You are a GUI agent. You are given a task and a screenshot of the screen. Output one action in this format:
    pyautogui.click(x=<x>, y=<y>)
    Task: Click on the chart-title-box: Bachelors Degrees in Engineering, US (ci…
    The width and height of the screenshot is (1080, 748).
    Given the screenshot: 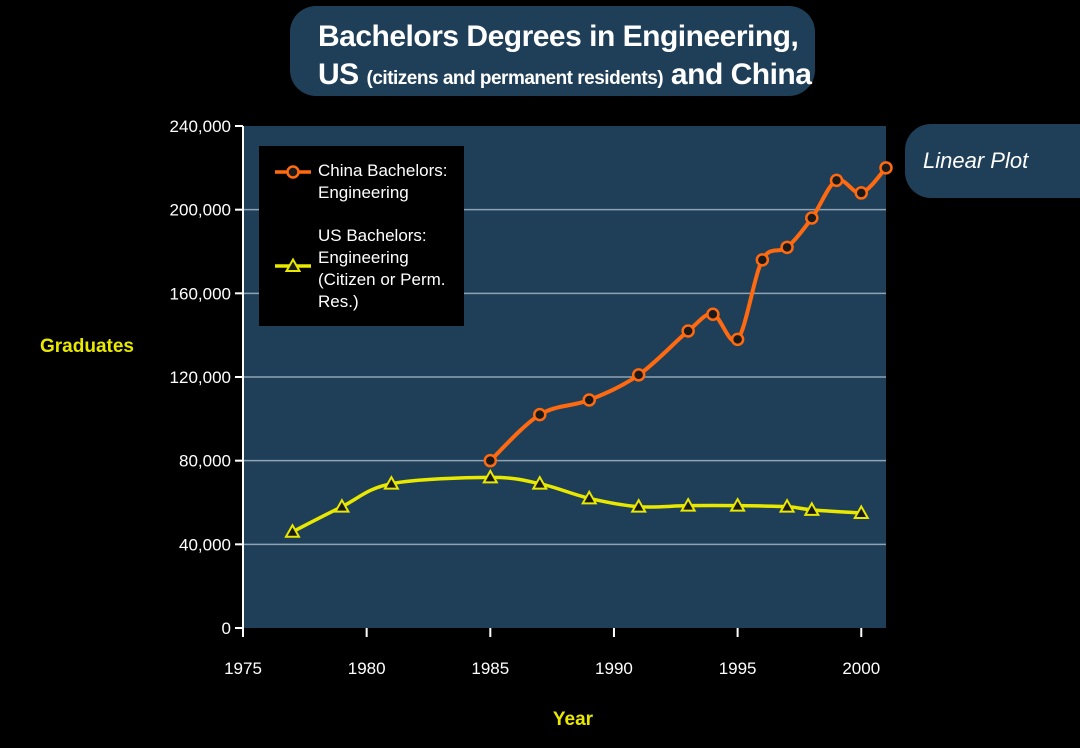 What is the action you would take?
    pyautogui.click(x=552, y=51)
    